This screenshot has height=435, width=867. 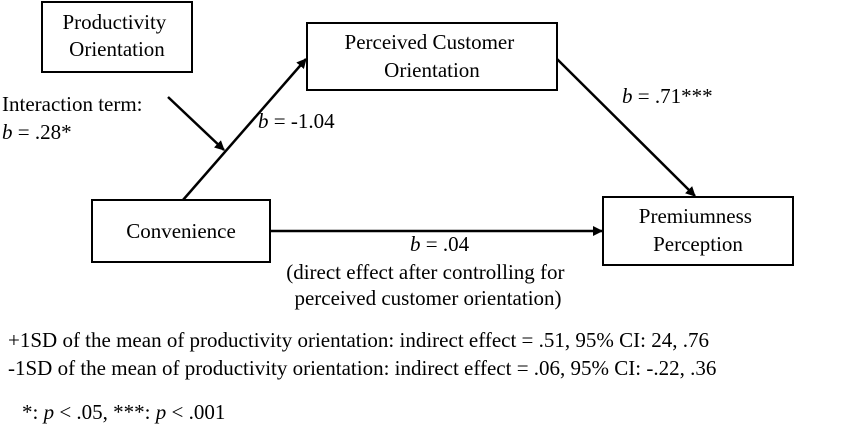 I want to click on node-label: Productivity Orientation, so click(x=116, y=35).